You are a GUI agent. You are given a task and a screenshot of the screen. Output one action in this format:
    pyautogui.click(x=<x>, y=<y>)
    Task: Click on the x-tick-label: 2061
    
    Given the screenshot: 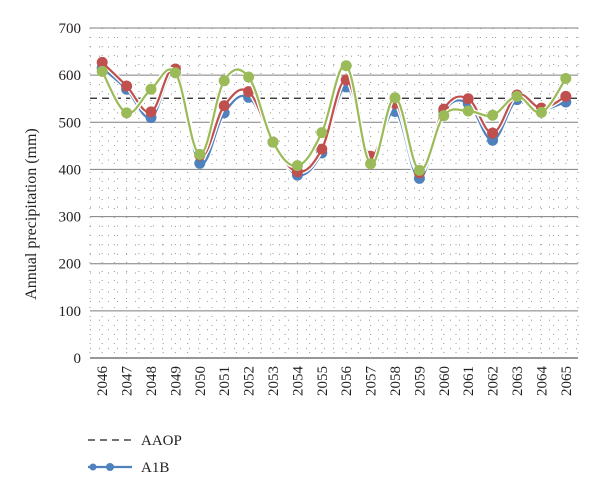 What is the action you would take?
    pyautogui.click(x=469, y=381)
    